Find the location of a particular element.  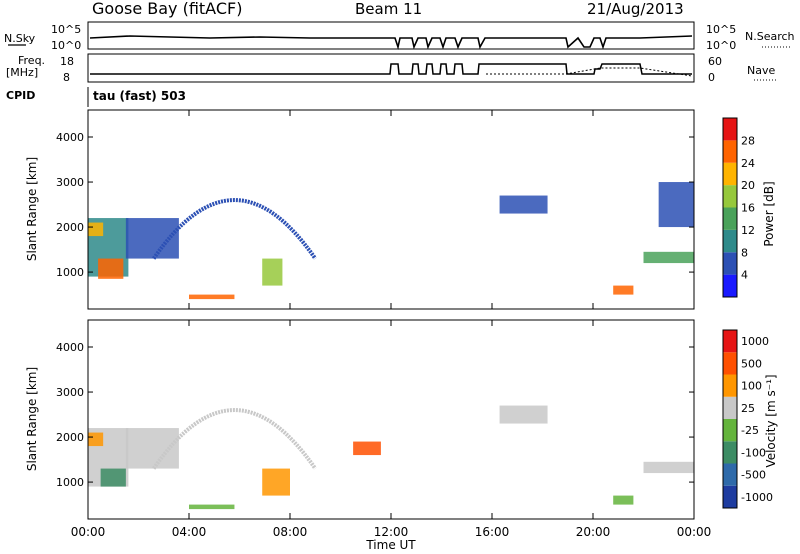

colorbar-tick-label: 500 is located at coordinates (751, 363).